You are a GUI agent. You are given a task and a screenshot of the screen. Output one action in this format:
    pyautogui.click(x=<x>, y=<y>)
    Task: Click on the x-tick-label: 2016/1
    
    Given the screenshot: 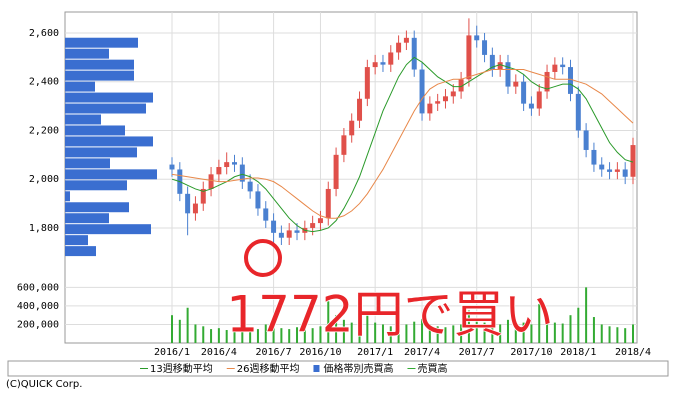 What is the action you would take?
    pyautogui.click(x=172, y=352)
    